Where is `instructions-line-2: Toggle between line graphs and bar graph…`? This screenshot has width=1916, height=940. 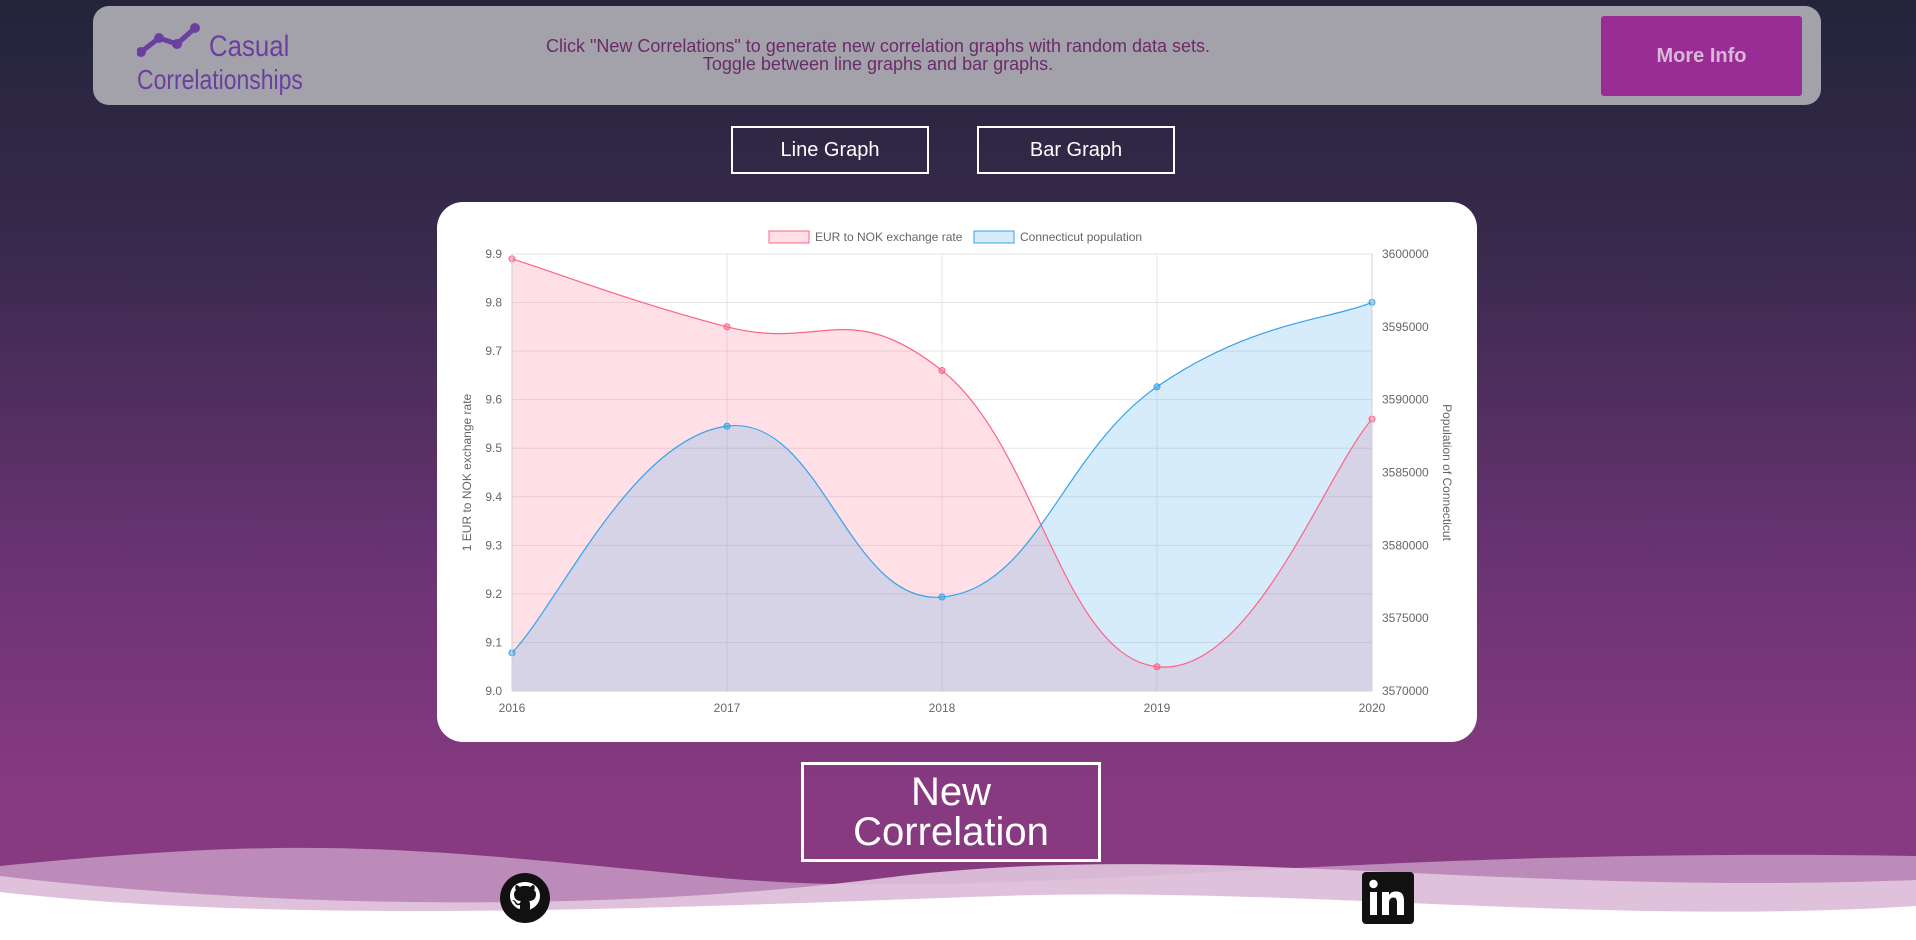 instructions-line-2: Toggle between line graphs and bar graph… is located at coordinates (878, 64).